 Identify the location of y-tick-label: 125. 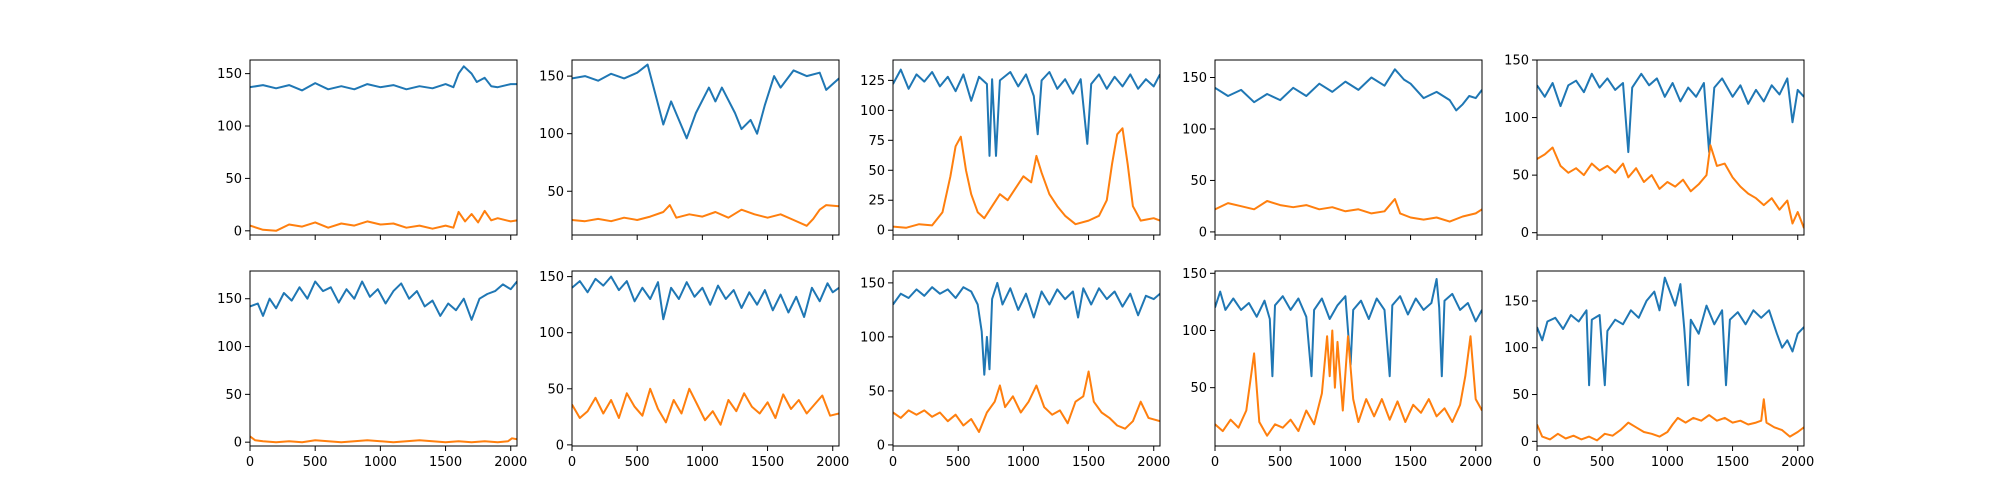
(872, 81).